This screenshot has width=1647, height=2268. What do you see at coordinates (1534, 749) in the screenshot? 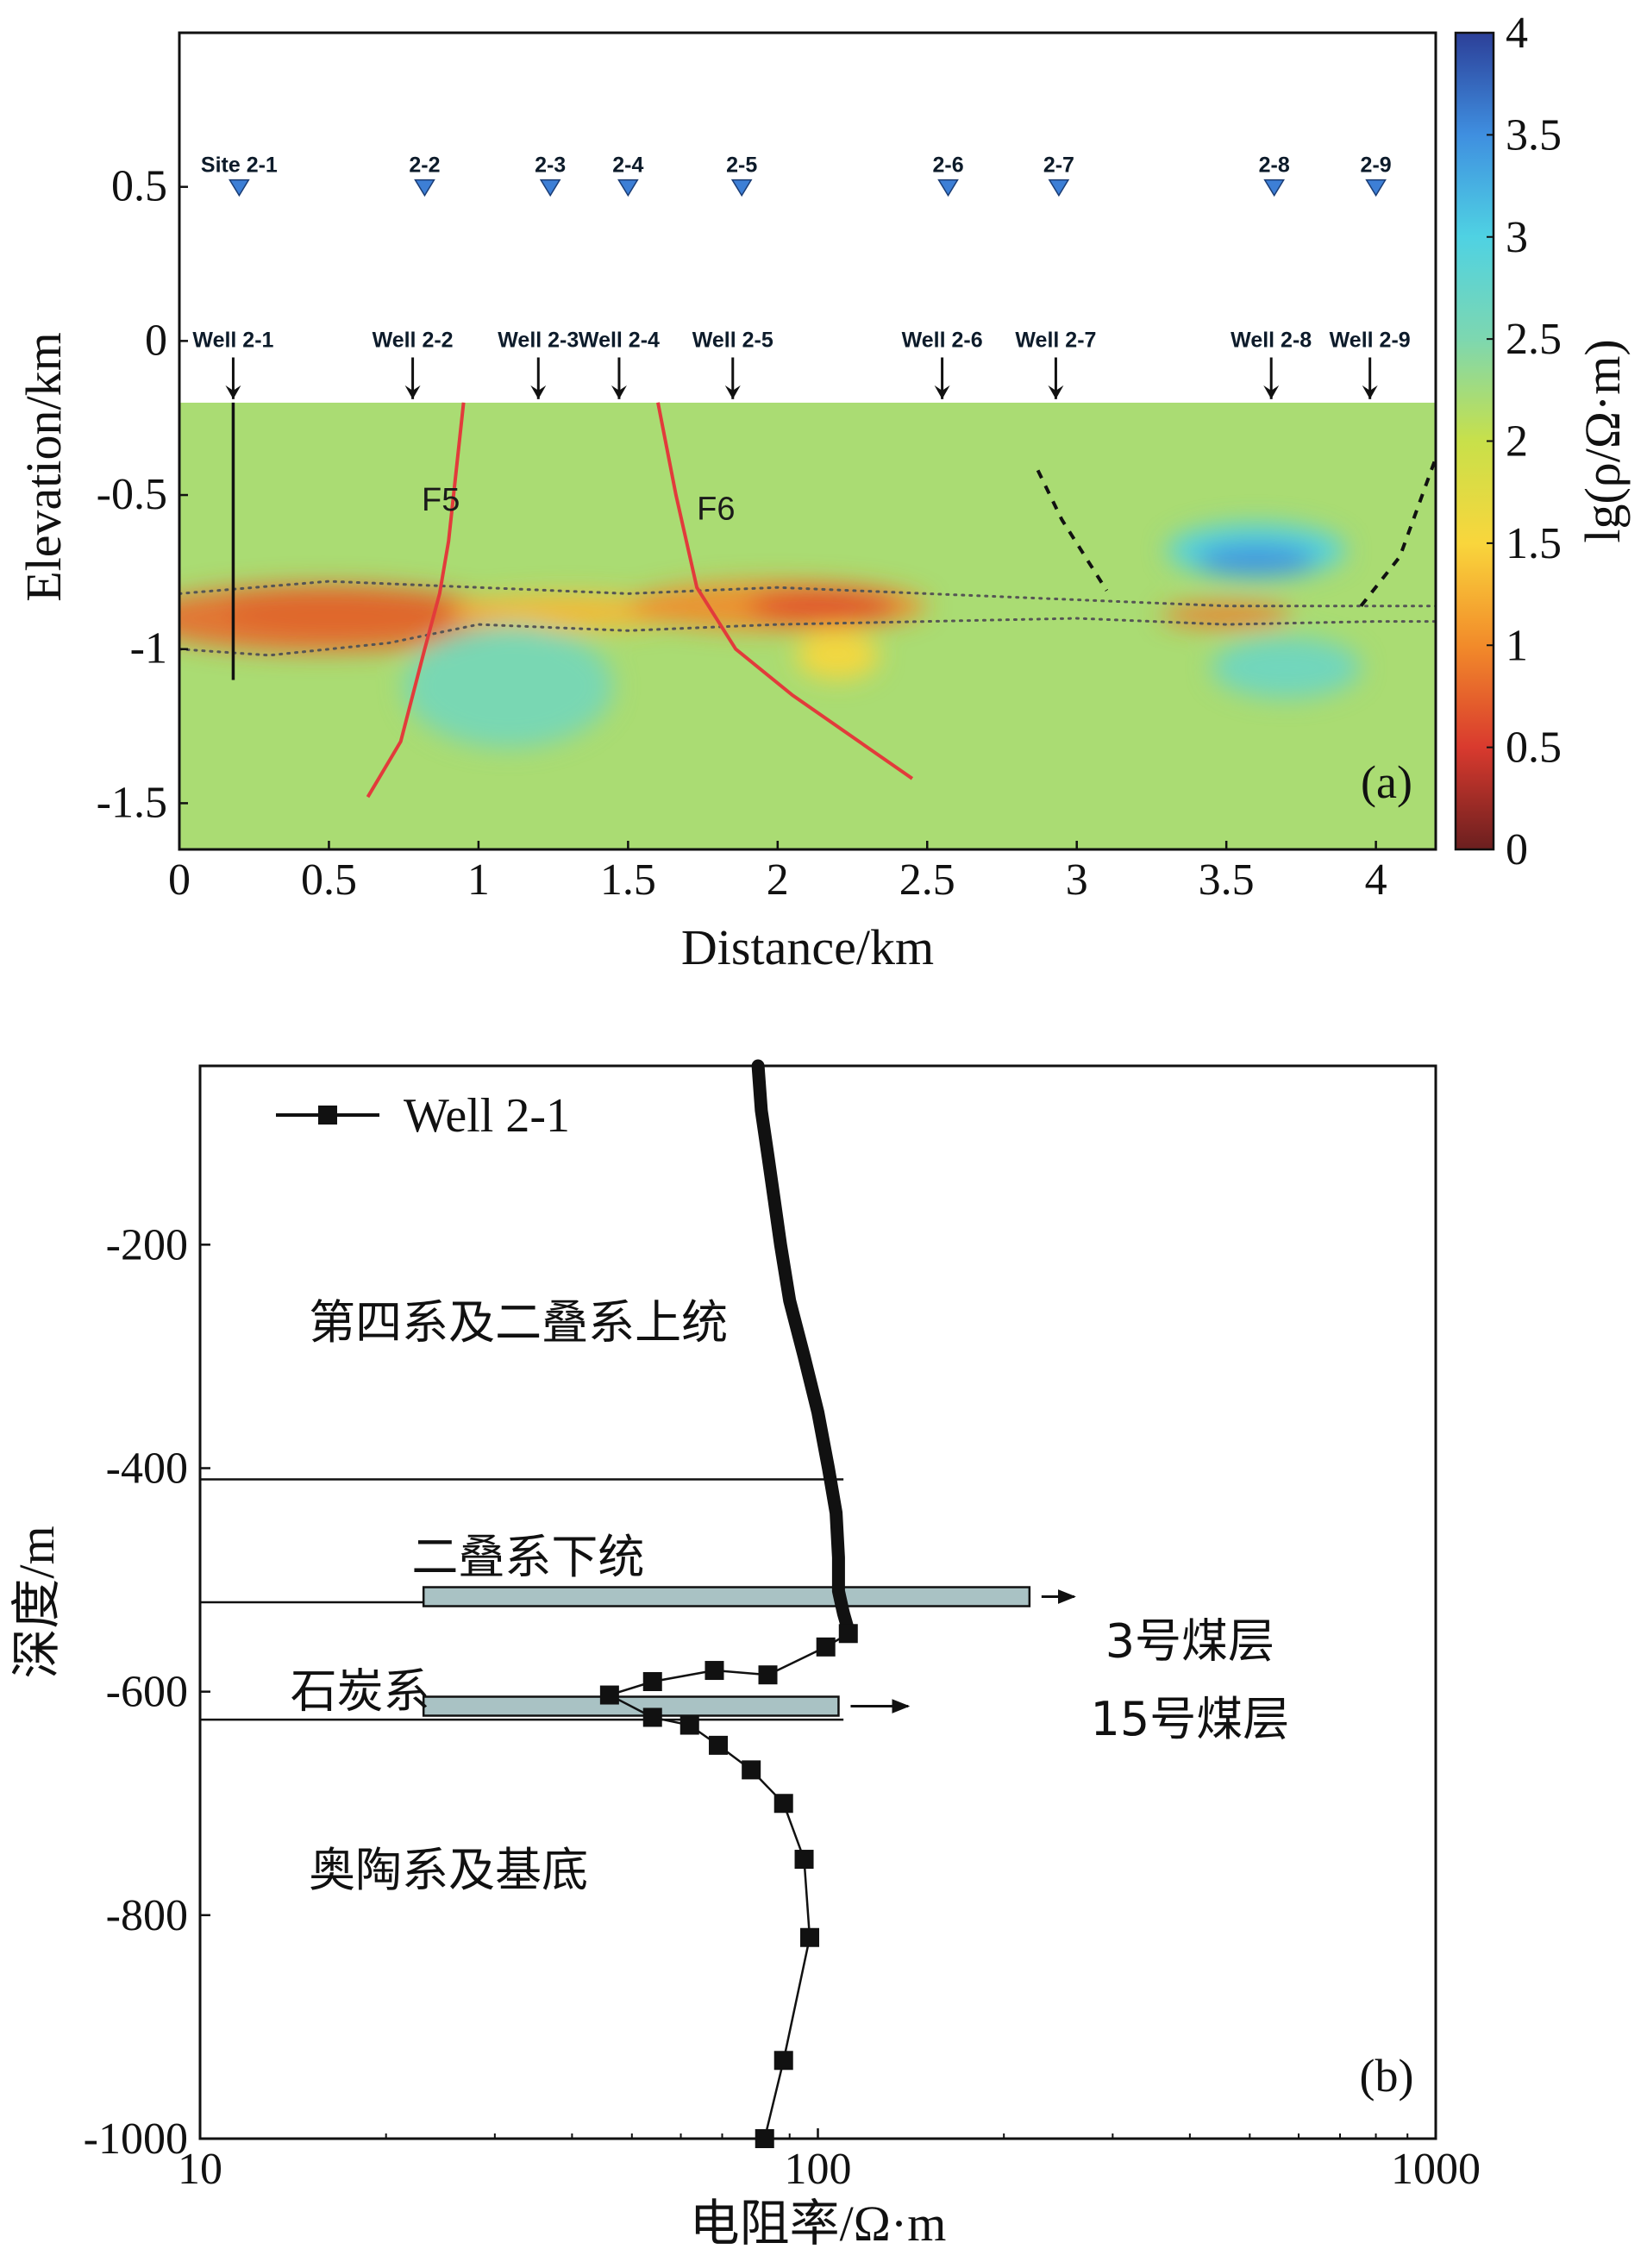
I see `colorbar-tick-label: 0.5` at bounding box center [1534, 749].